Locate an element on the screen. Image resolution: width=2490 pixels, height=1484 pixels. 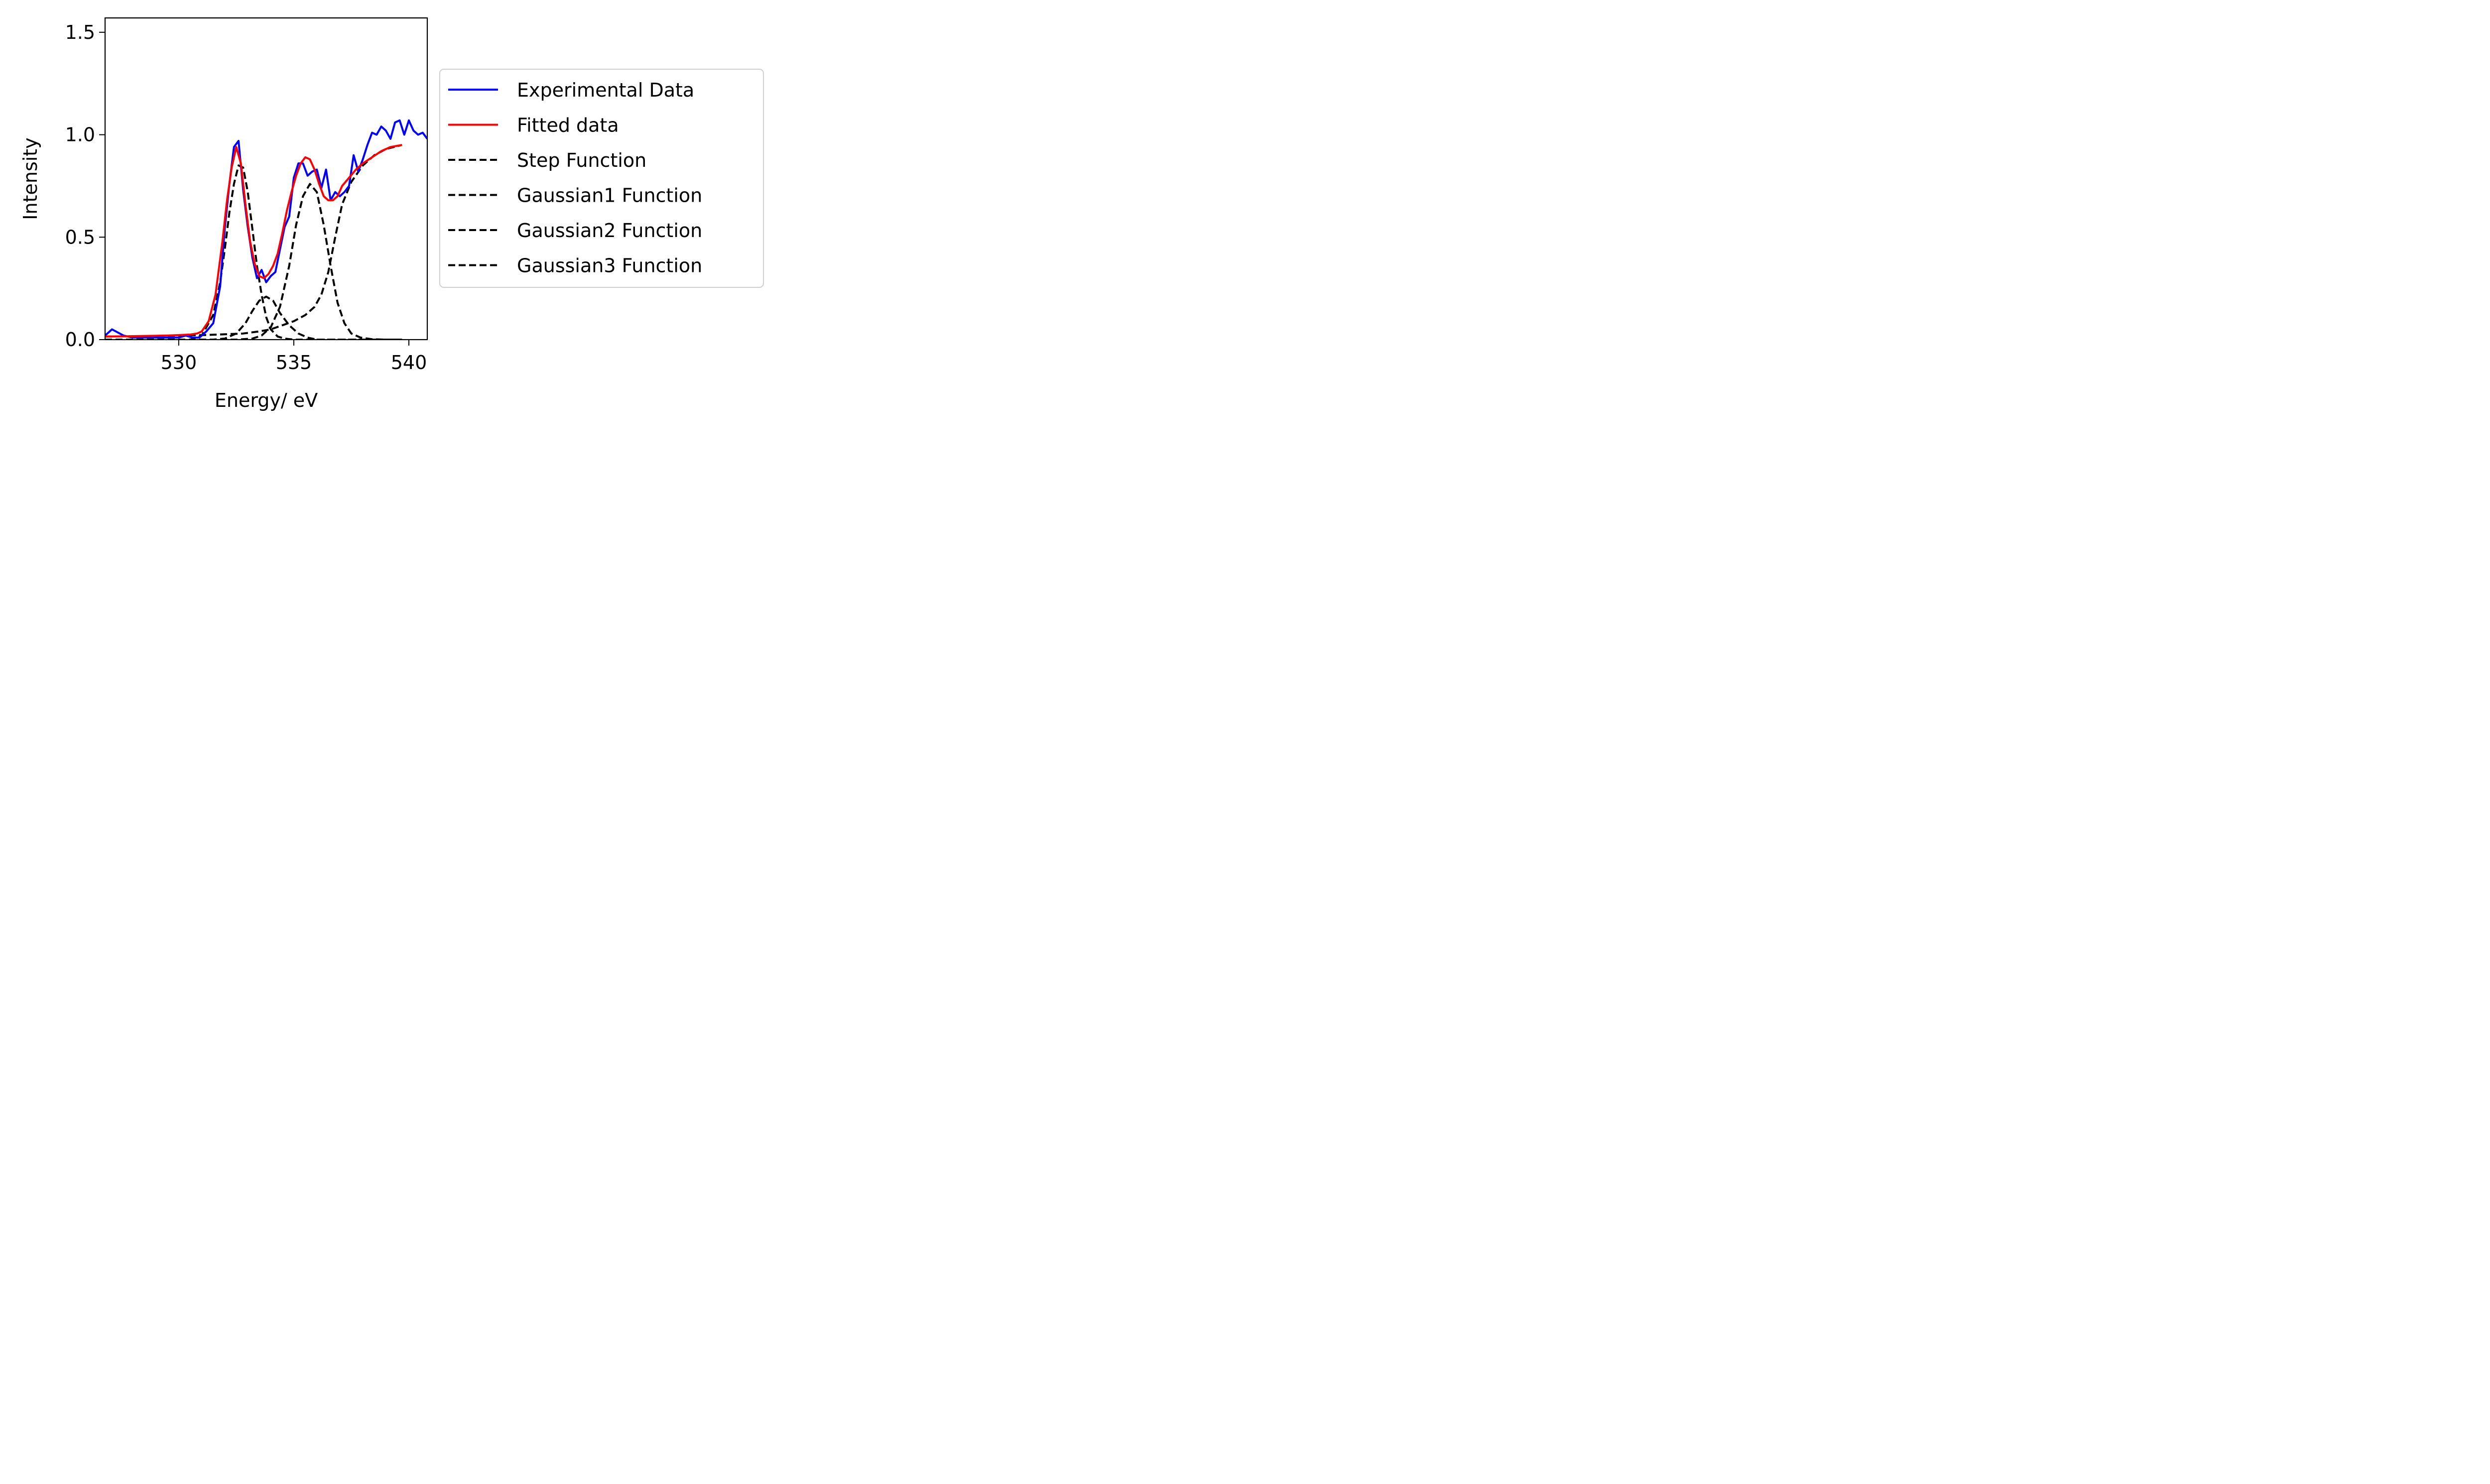
legend-label: Fitted data is located at coordinates (568, 125).